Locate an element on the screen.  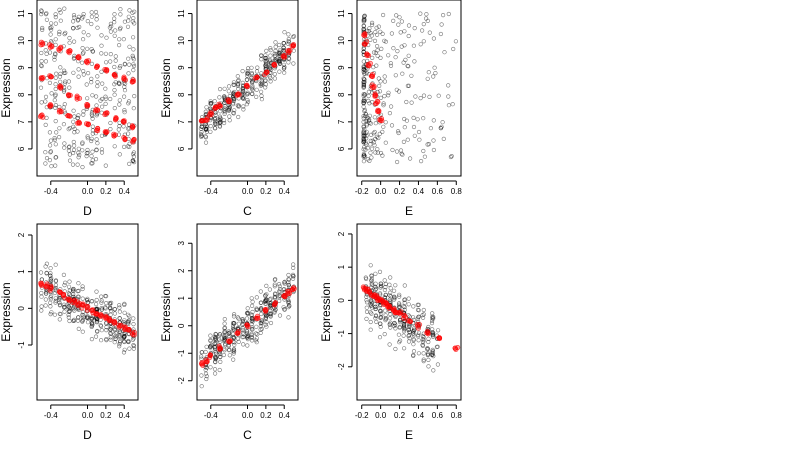
y-axis-label: Expression is located at coordinates (6, 87).